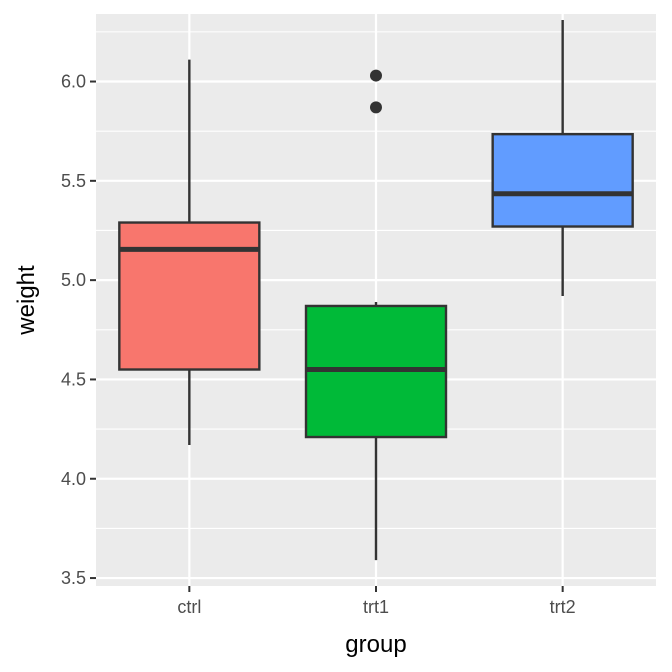  What do you see at coordinates (73, 181) in the screenshot?
I see `y-tick-label: 5.5` at bounding box center [73, 181].